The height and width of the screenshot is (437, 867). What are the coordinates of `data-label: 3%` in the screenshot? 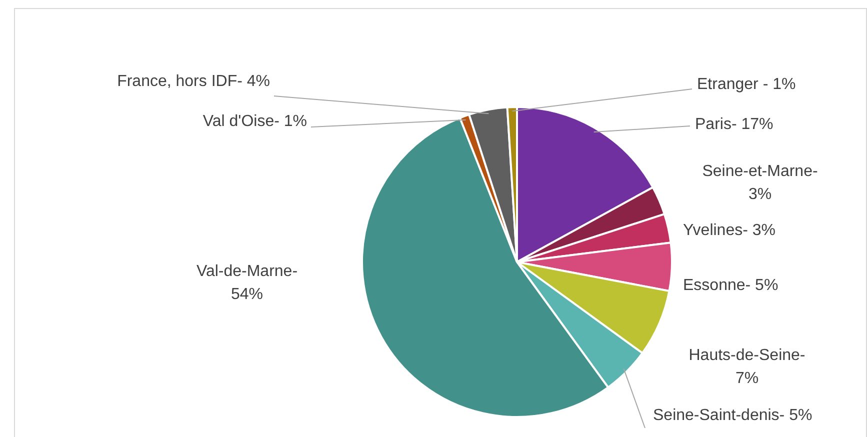 It's located at (760, 194).